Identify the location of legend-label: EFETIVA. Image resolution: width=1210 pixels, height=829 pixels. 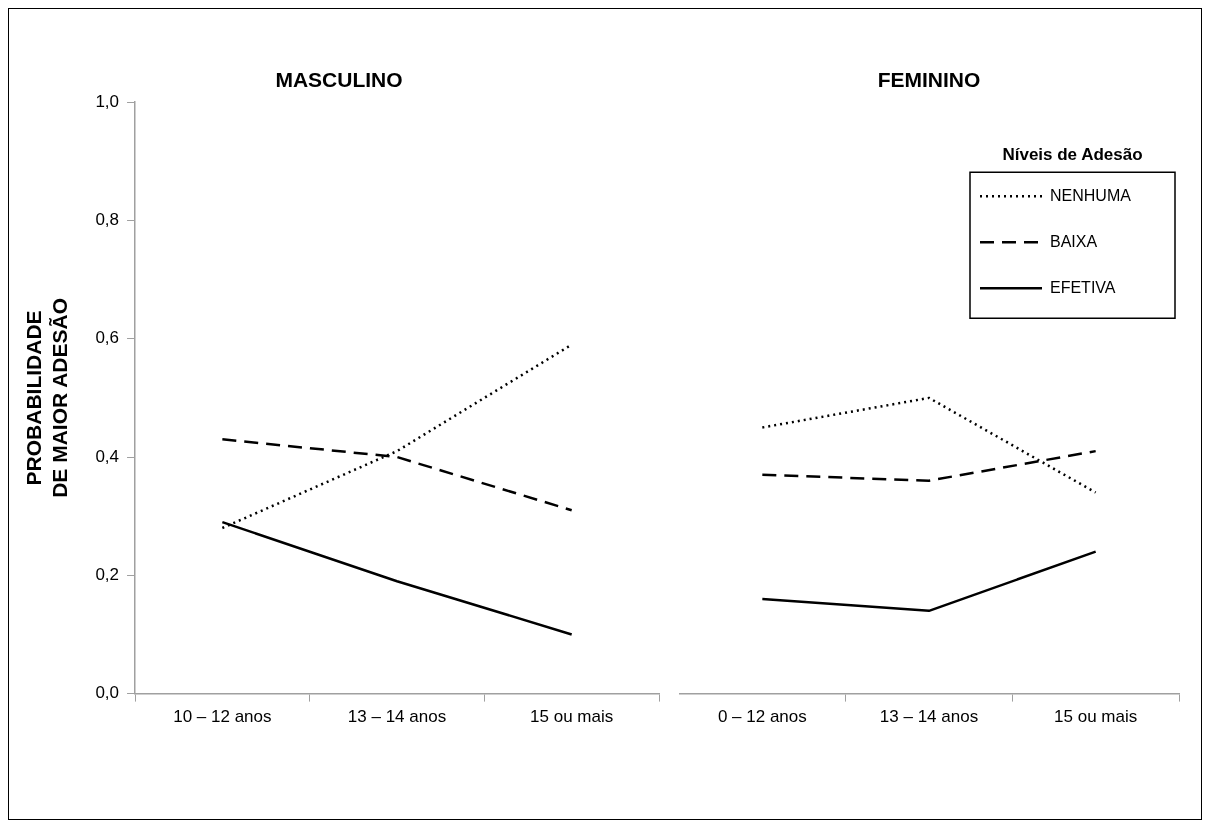
(1083, 287).